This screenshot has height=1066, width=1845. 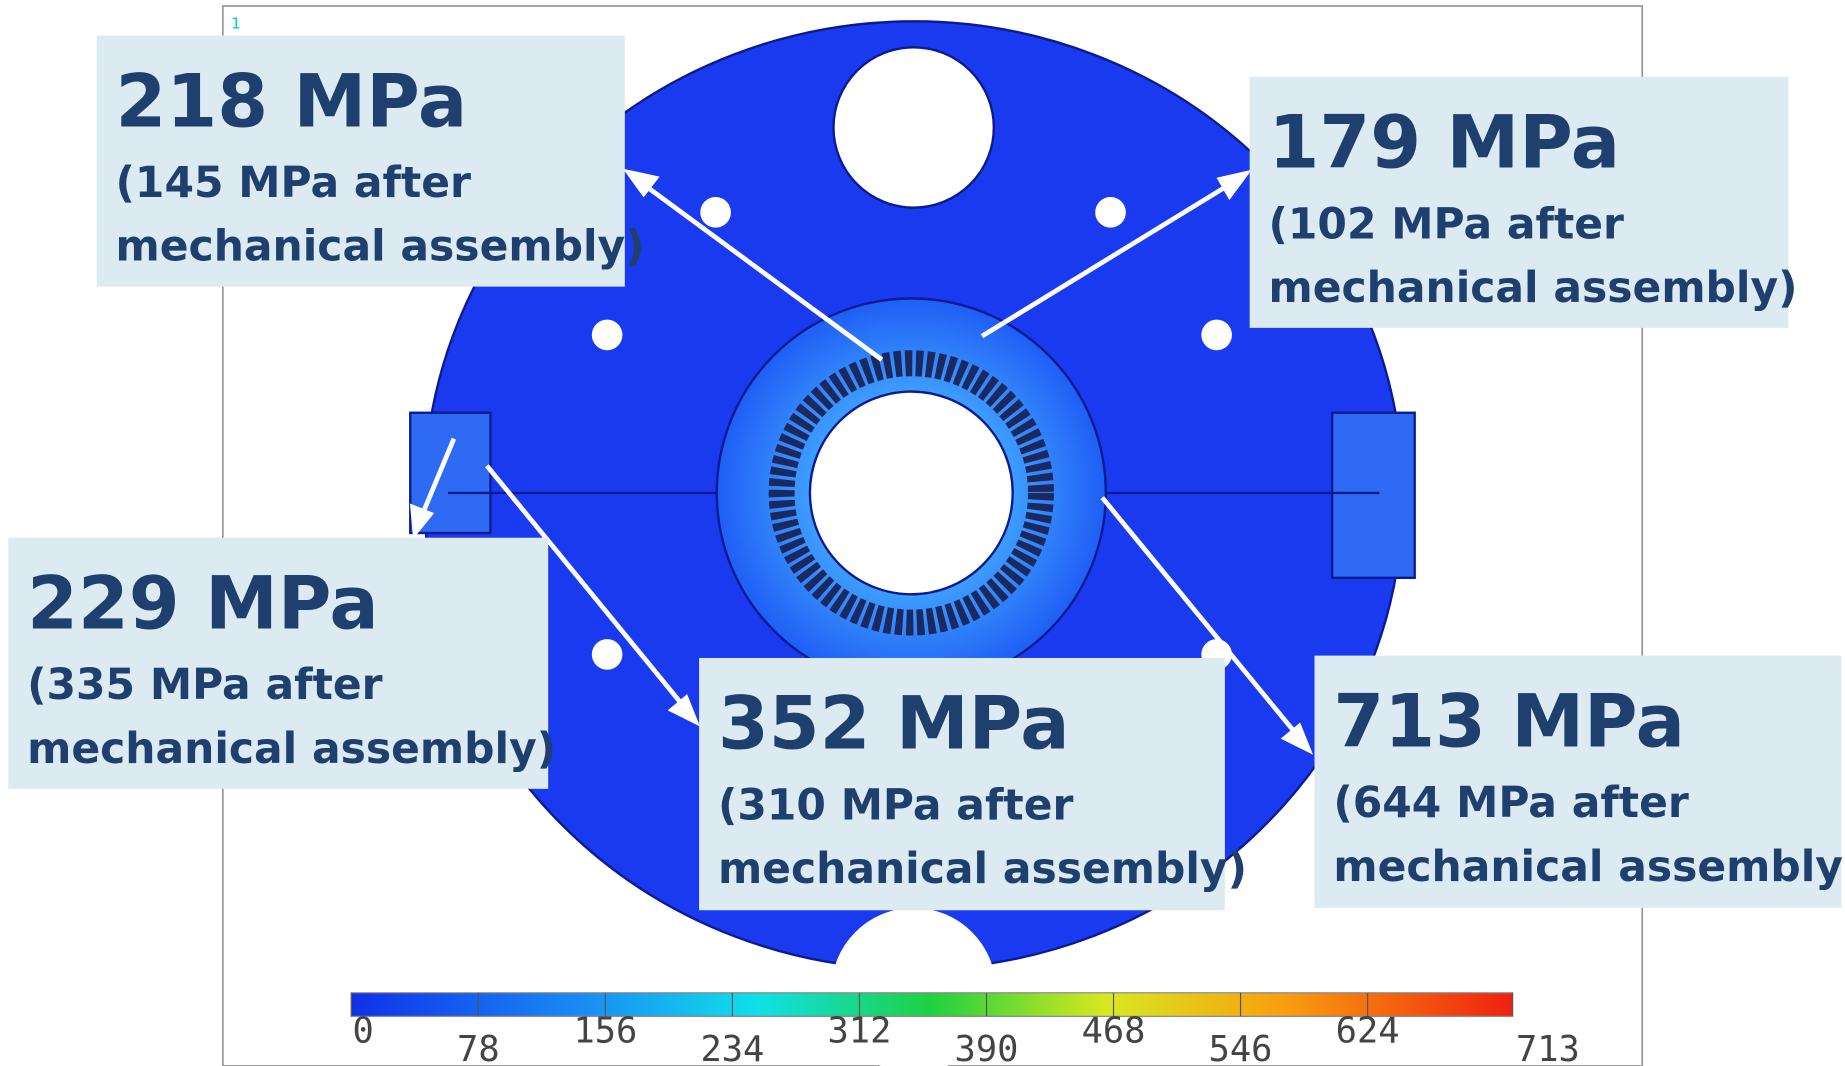 What do you see at coordinates (203, 603) in the screenshot?
I see `callout-value: 229 MPa` at bounding box center [203, 603].